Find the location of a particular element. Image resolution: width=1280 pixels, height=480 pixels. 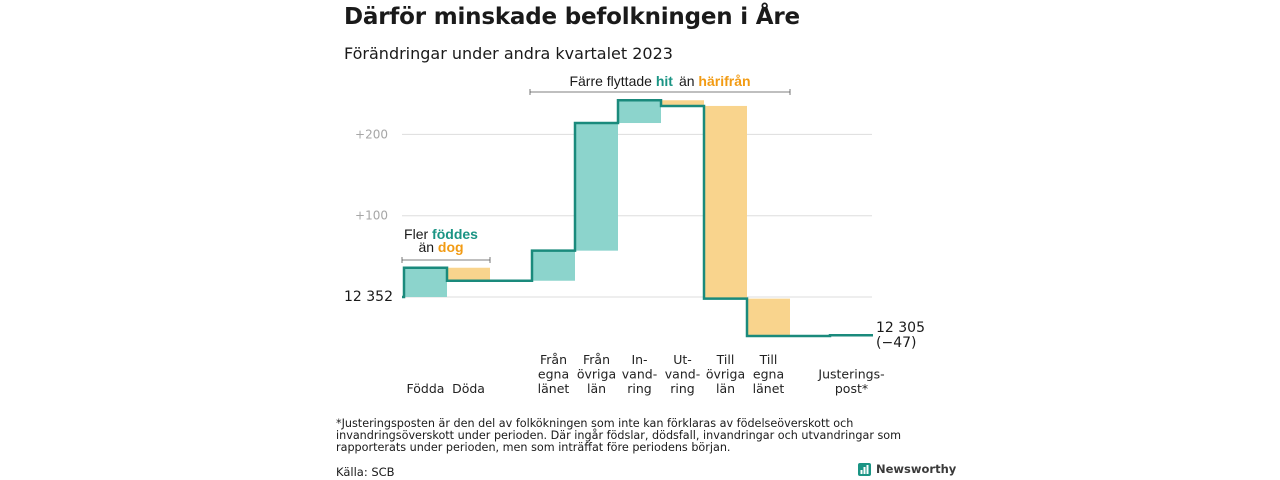

category-label-line: Ut- is located at coordinates (682, 359).